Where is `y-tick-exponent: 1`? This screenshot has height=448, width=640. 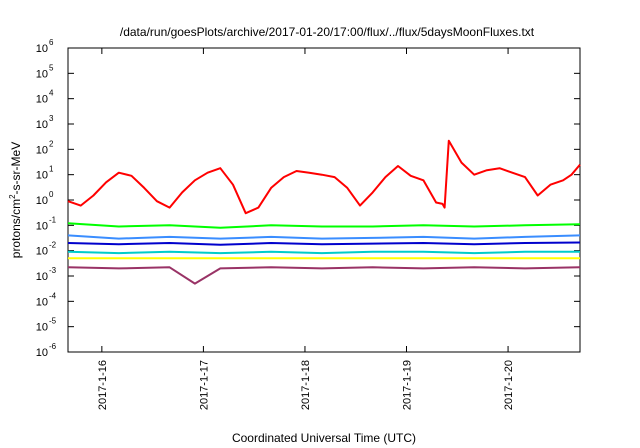
y-tick-exponent: 1 is located at coordinates (51, 169).